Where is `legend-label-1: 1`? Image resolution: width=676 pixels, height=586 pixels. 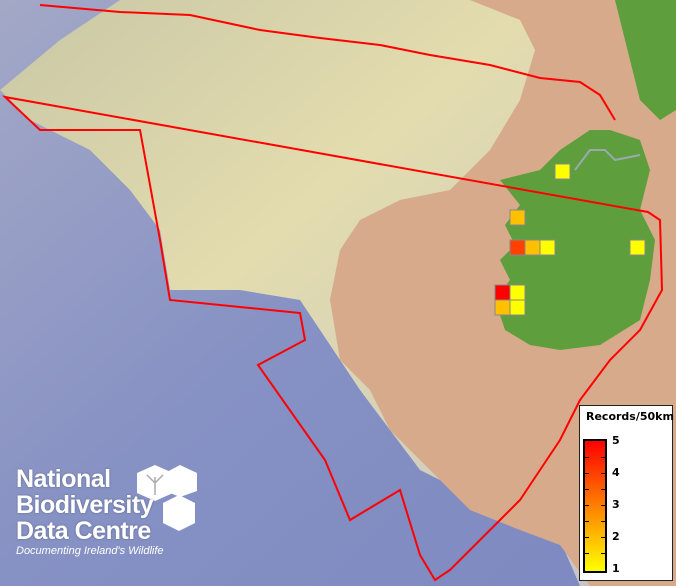 legend-label-1: 1 is located at coordinates (616, 568).